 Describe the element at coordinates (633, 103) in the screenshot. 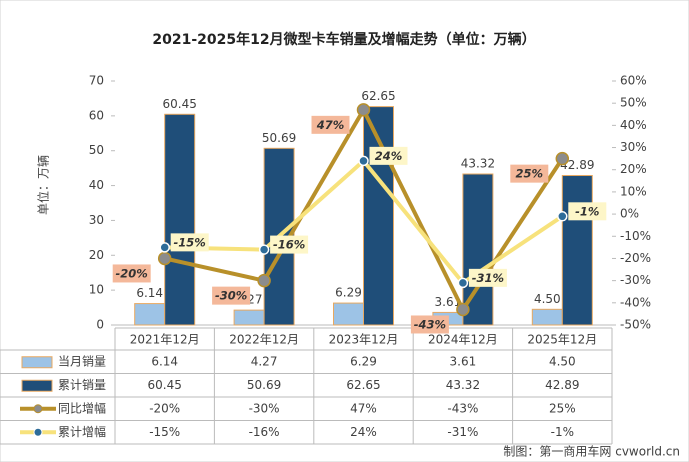

I see `y2-tick-label: 50%` at that location.